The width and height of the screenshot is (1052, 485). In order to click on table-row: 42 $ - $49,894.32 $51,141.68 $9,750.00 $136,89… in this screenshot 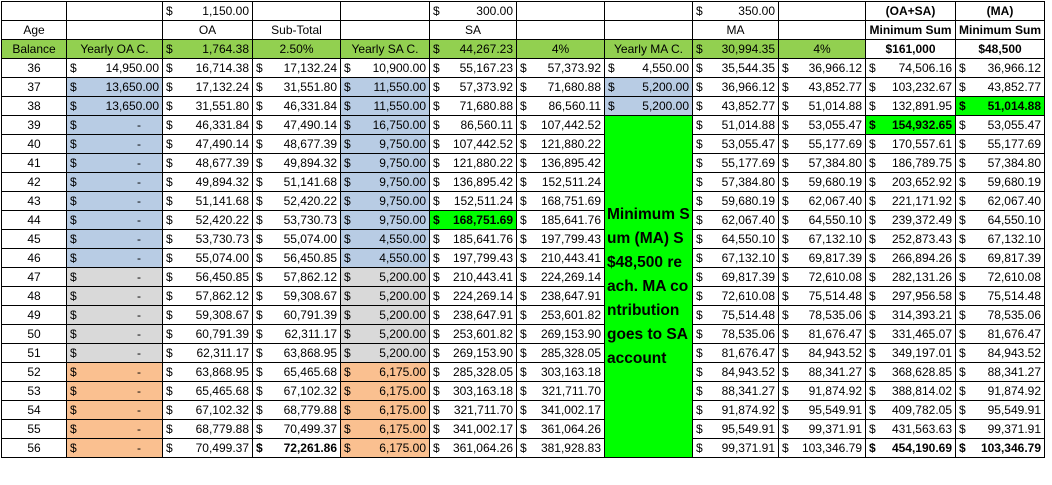, I will do `click(523, 182)`.